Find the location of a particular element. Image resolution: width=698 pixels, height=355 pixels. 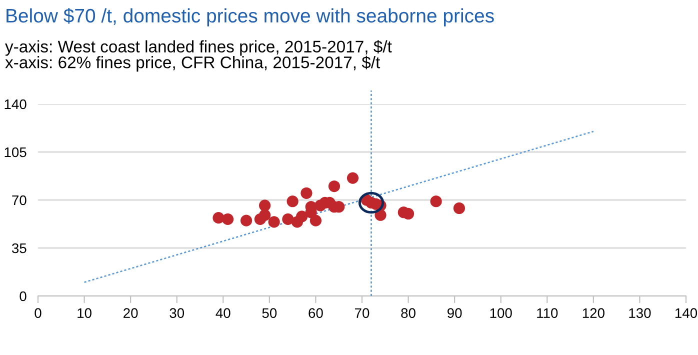

x-tick-label: 80 is located at coordinates (408, 313).